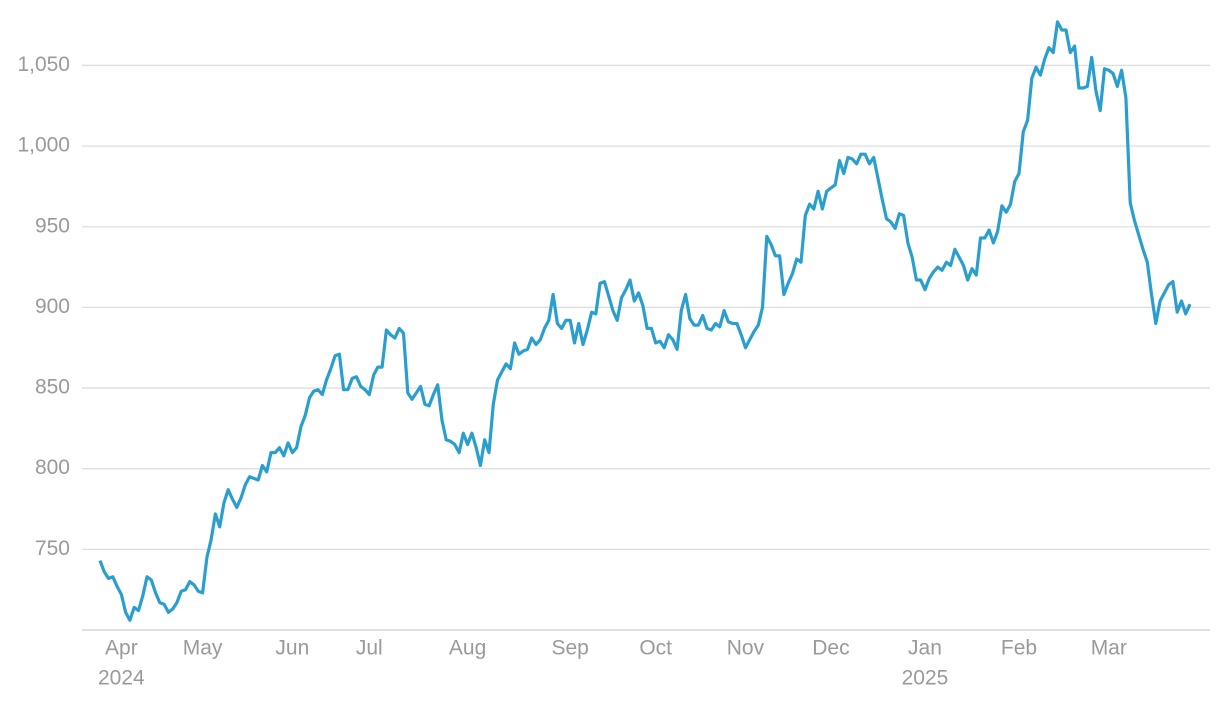 The width and height of the screenshot is (1220, 702). What do you see at coordinates (52, 548) in the screenshot?
I see `y-tick-label: 750` at bounding box center [52, 548].